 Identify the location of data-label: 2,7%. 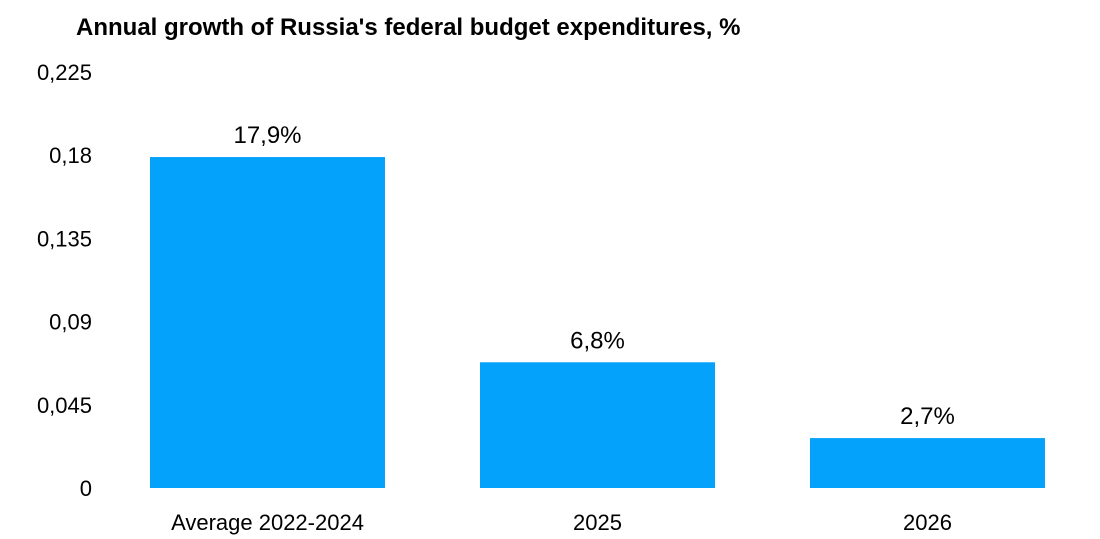
(927, 416).